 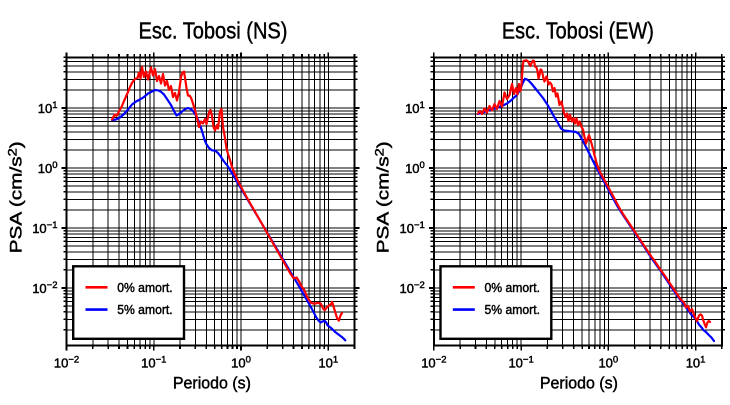 I want to click on svg-text: Esc. Tobosi (NS), so click(x=213, y=30).